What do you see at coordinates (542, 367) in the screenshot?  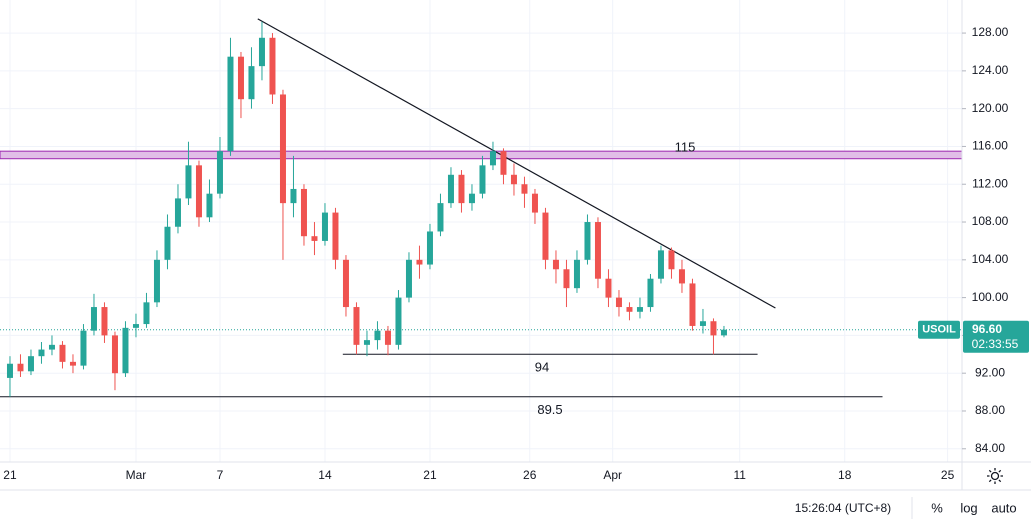 I see `support-label: 94` at bounding box center [542, 367].